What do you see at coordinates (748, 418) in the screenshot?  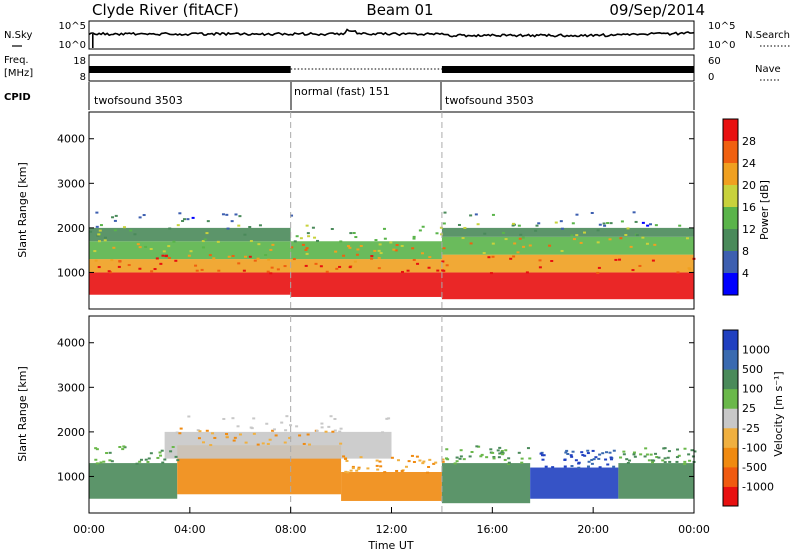 I see `velocity-colorbar: 1000 500 100 25 -25 -100 -500 -1000` at bounding box center [748, 418].